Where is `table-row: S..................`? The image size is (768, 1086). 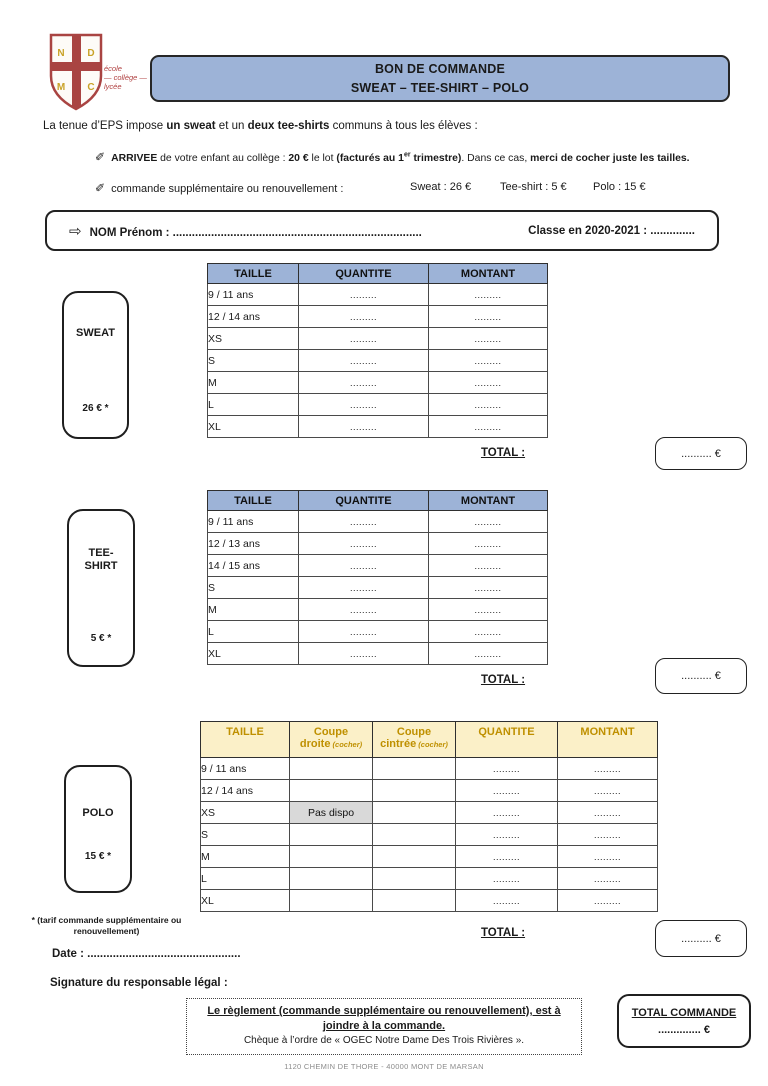 table-row: S.................. is located at coordinates (377, 587).